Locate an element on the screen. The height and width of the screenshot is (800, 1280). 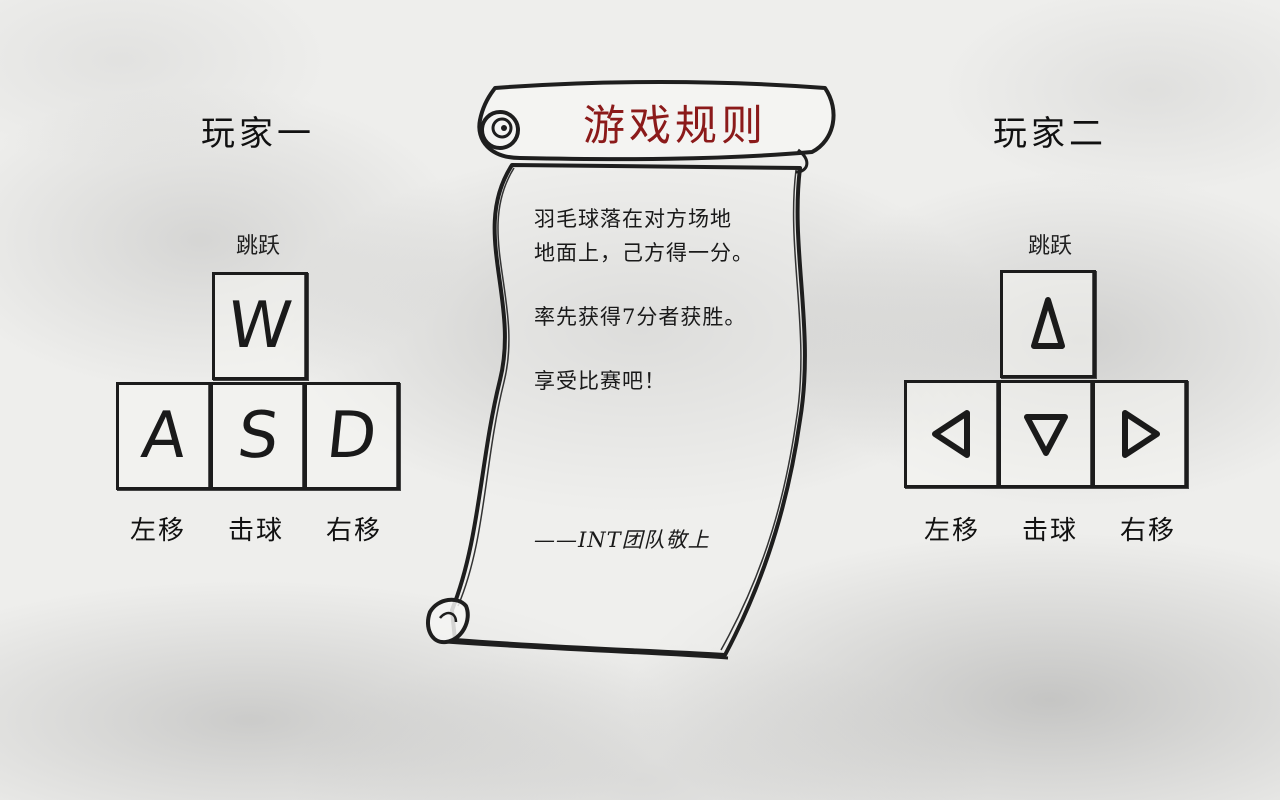
player-one-left-label: 左移 is located at coordinates (157, 531).